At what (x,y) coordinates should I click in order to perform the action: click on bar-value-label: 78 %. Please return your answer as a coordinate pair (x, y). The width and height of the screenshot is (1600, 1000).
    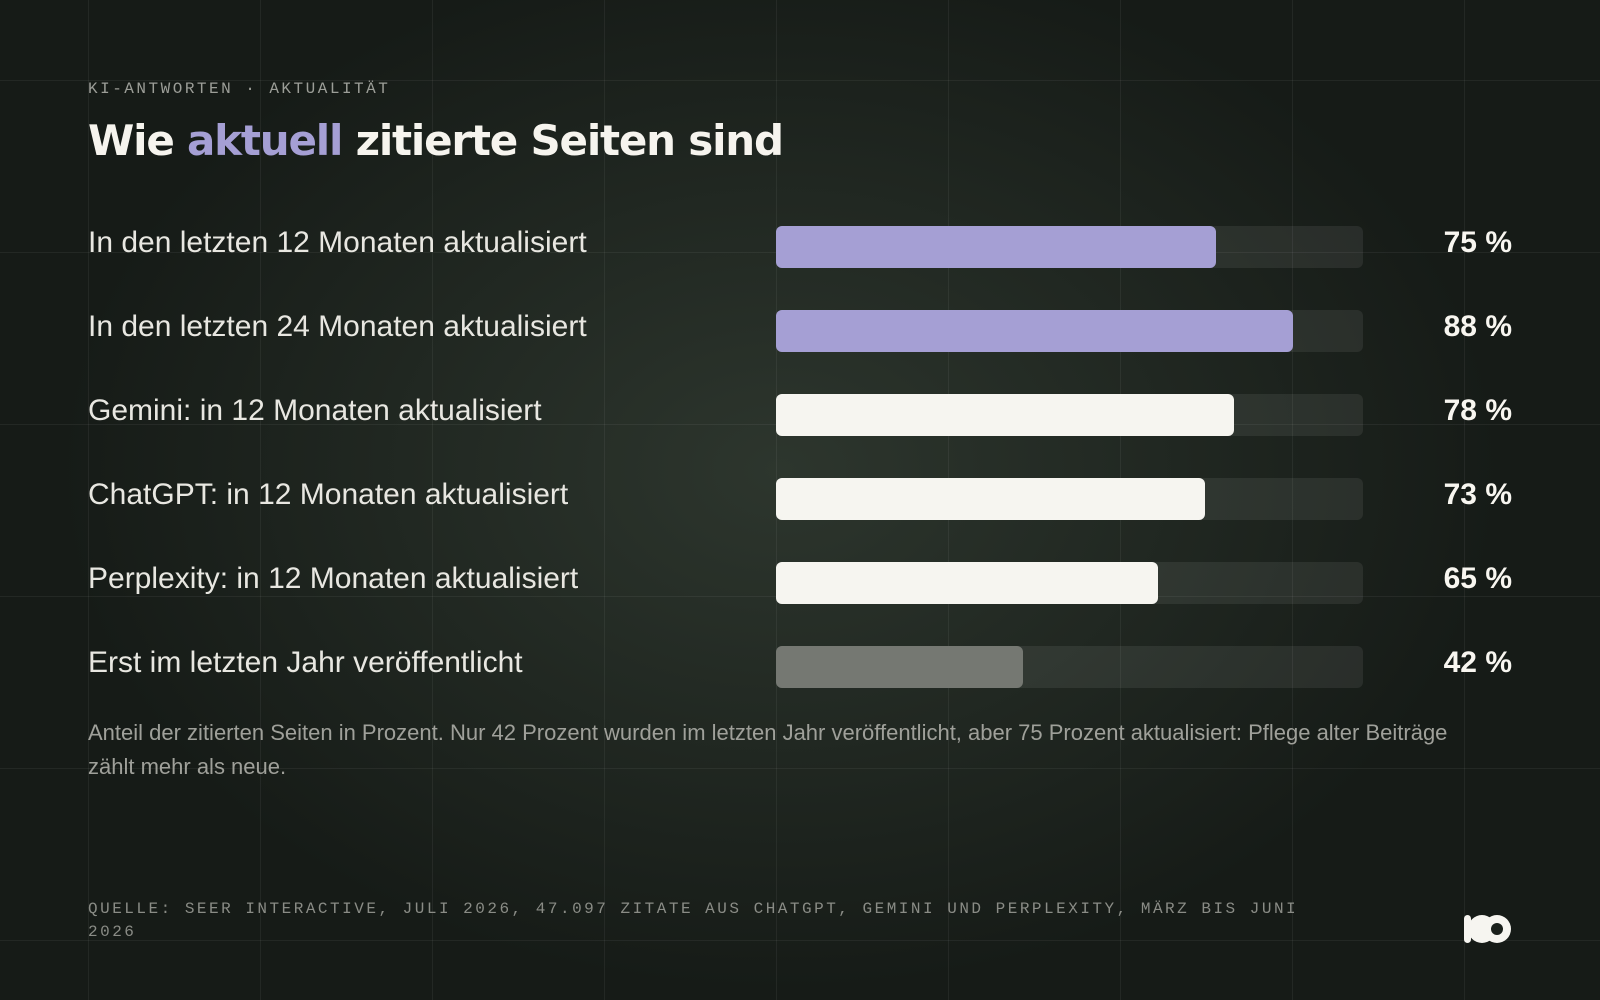
    Looking at the image, I should click on (1477, 410).